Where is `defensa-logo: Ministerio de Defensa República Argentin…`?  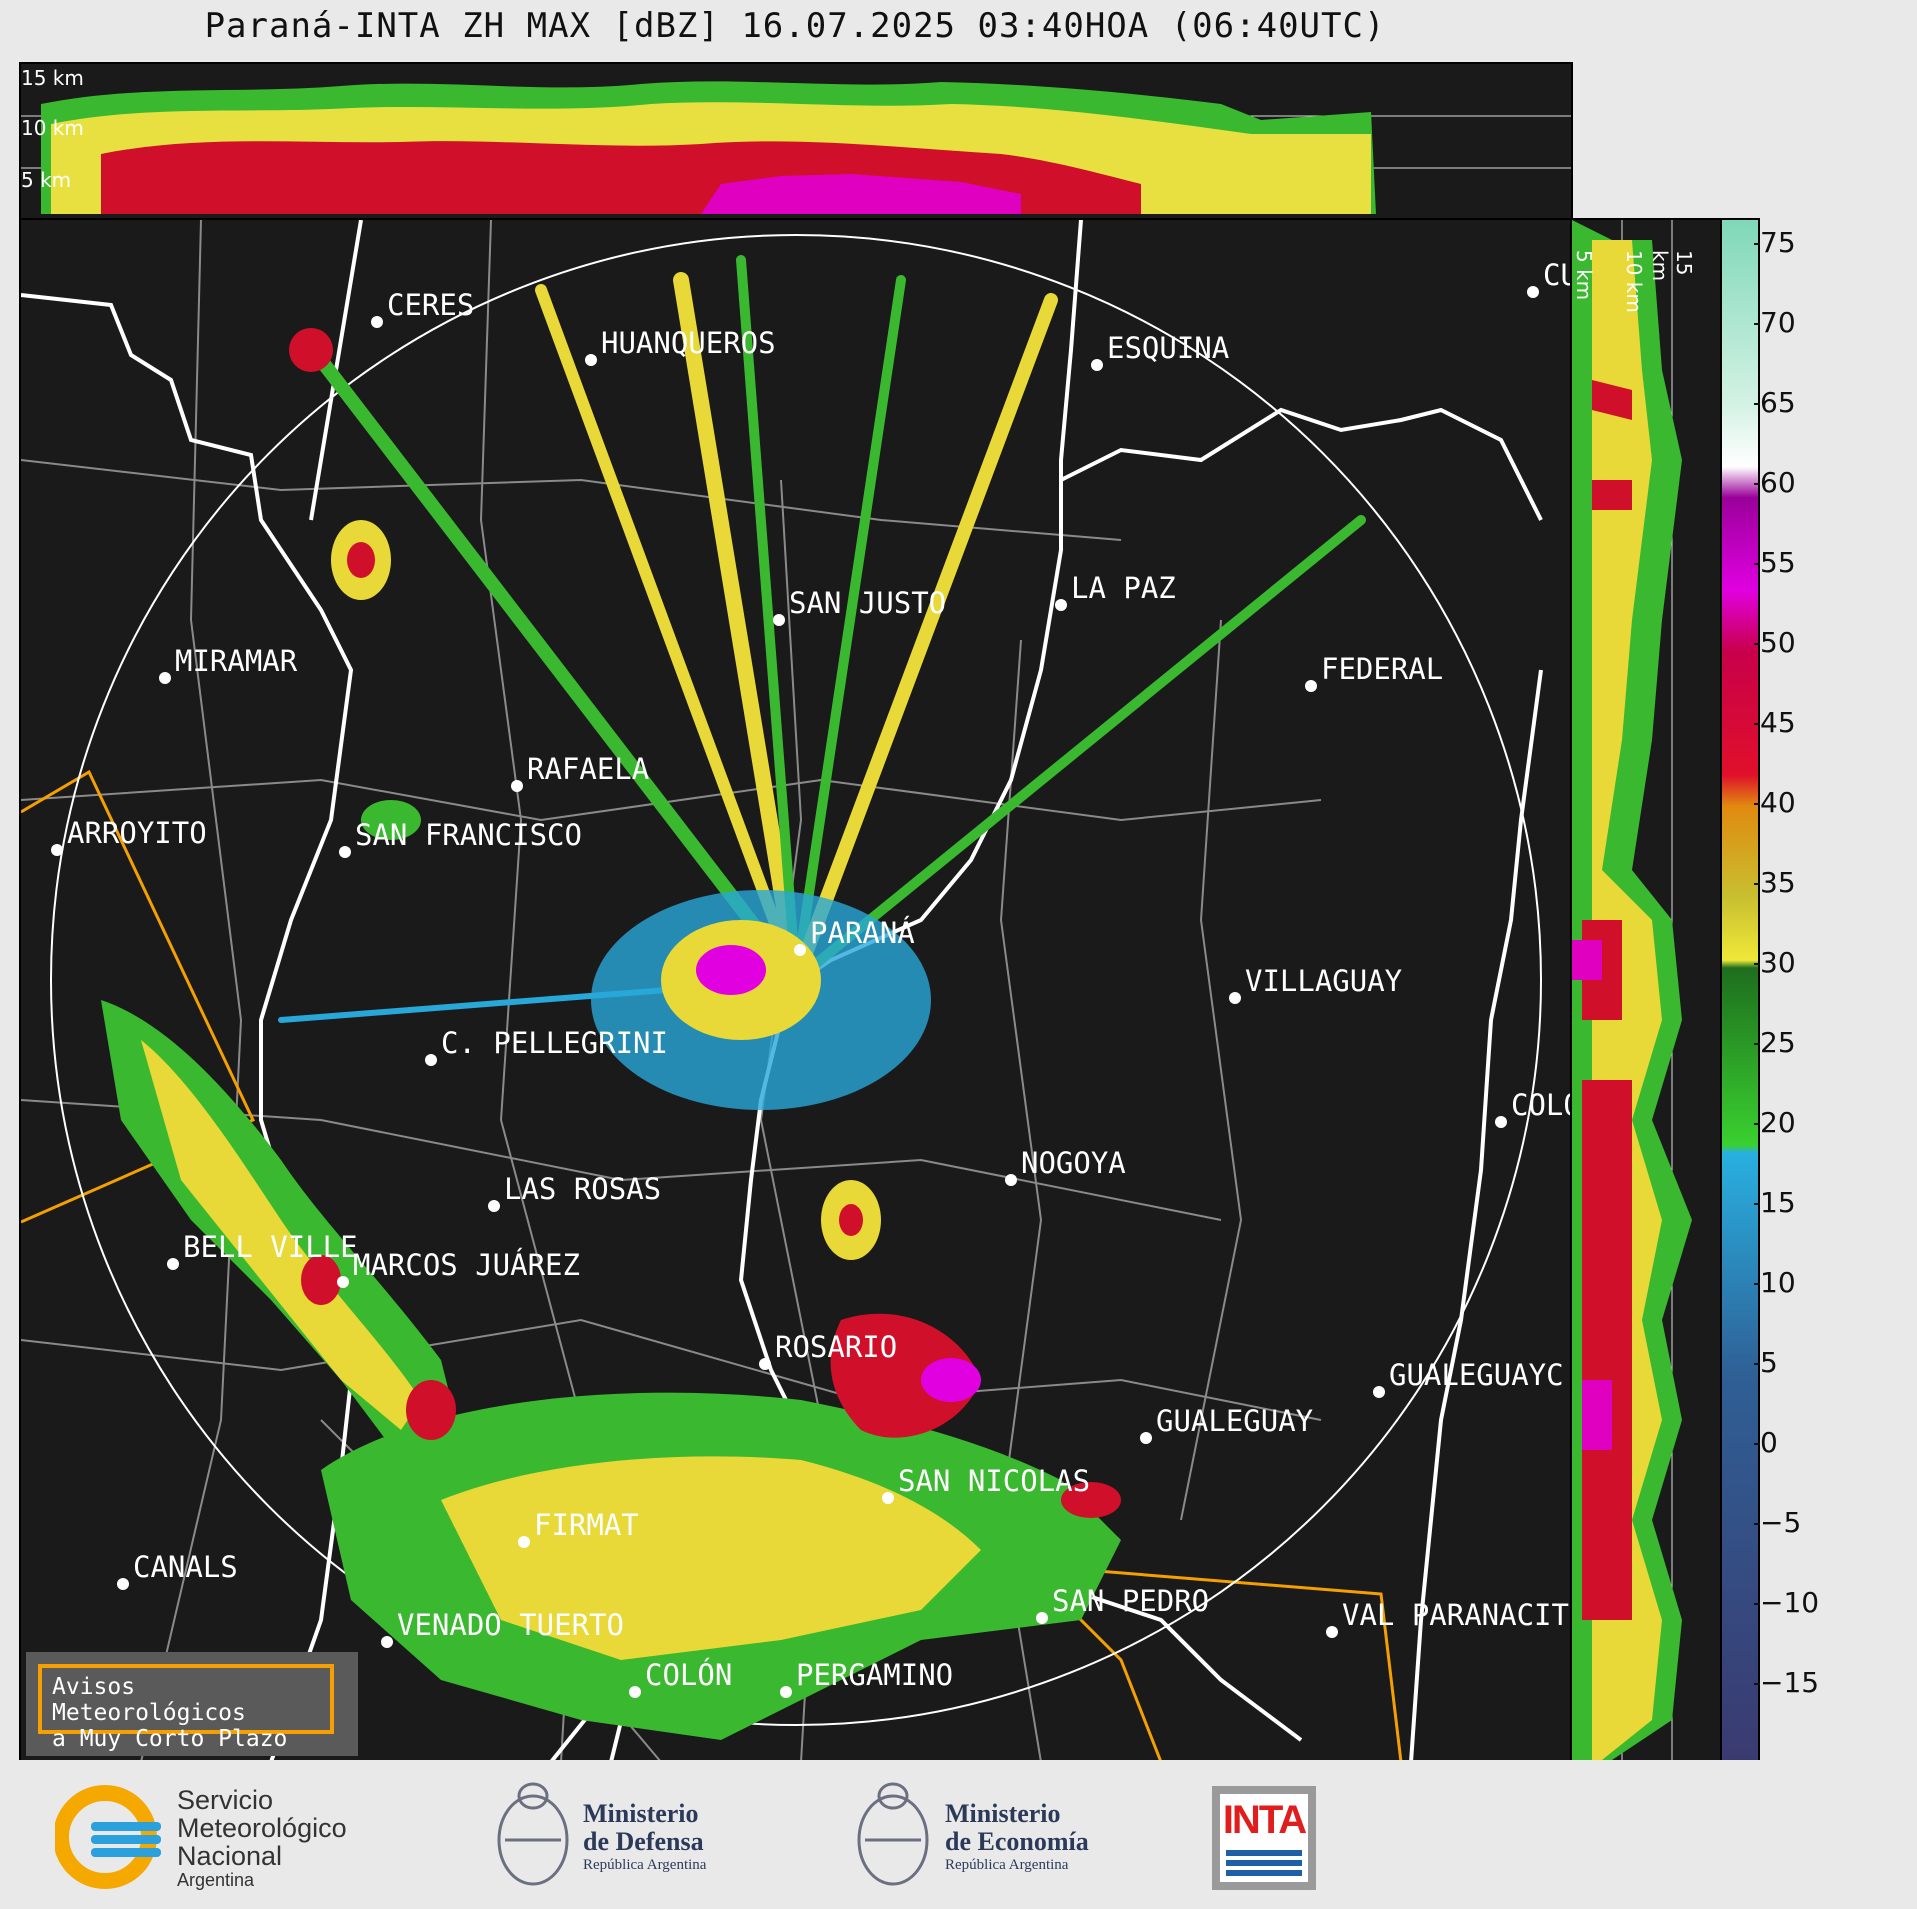
defensa-logo: Ministerio de Defensa República Argentin… is located at coordinates (625, 1838).